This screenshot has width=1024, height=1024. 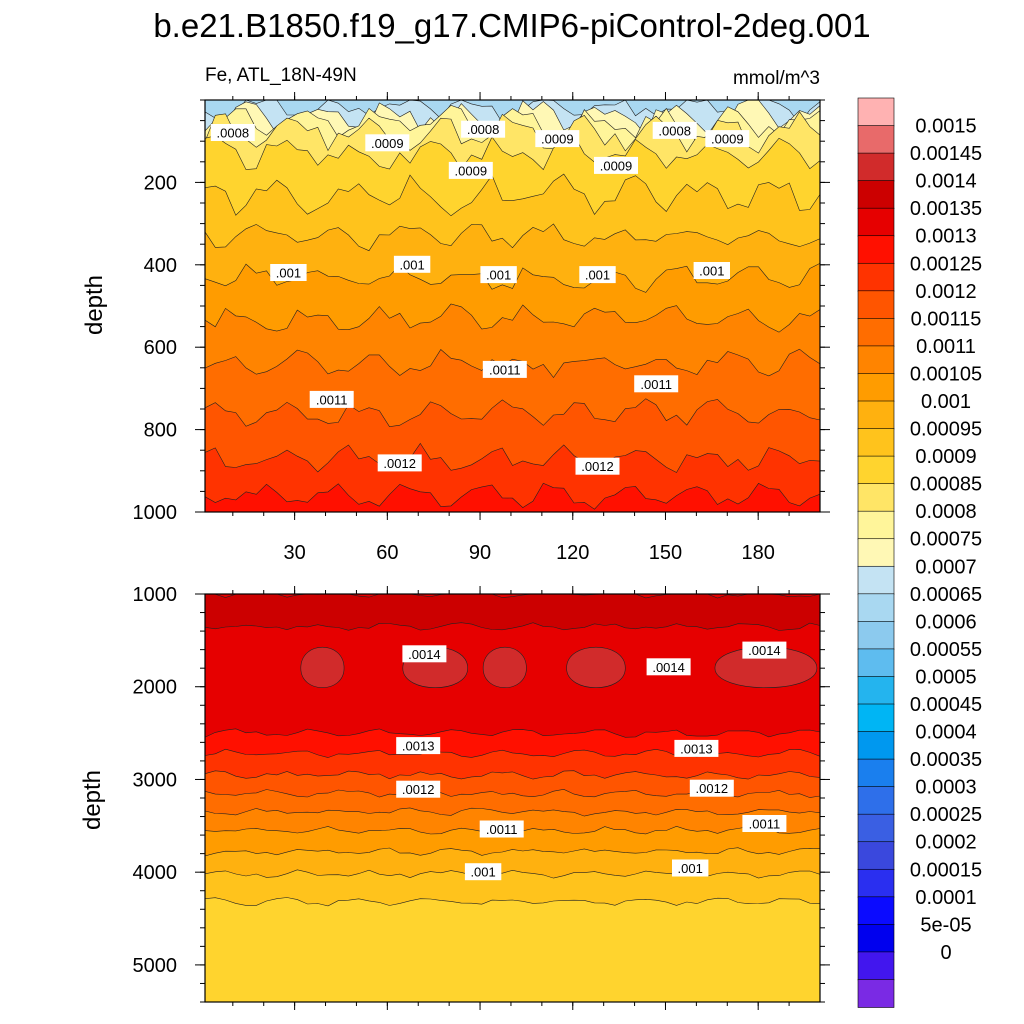 What do you see at coordinates (94, 305) in the screenshot?
I see `upper-ylabel: depth` at bounding box center [94, 305].